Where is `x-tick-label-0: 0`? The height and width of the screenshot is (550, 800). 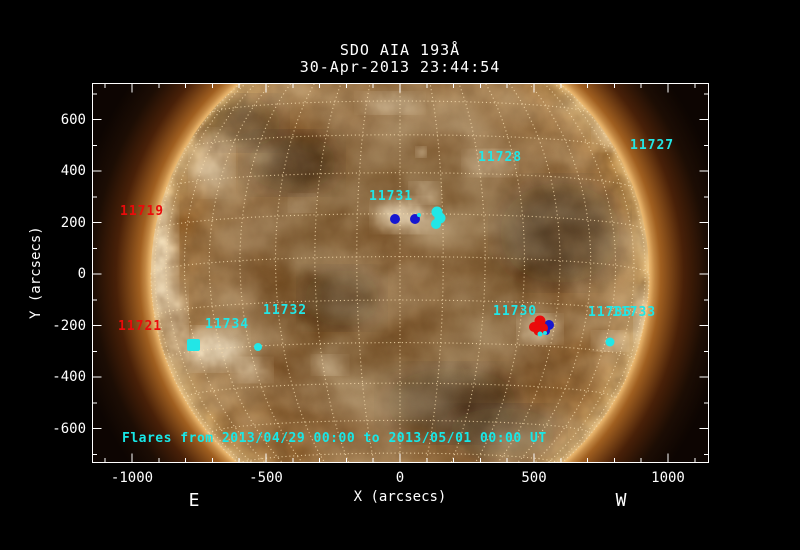 x-tick-label-0: 0 is located at coordinates (400, 478).